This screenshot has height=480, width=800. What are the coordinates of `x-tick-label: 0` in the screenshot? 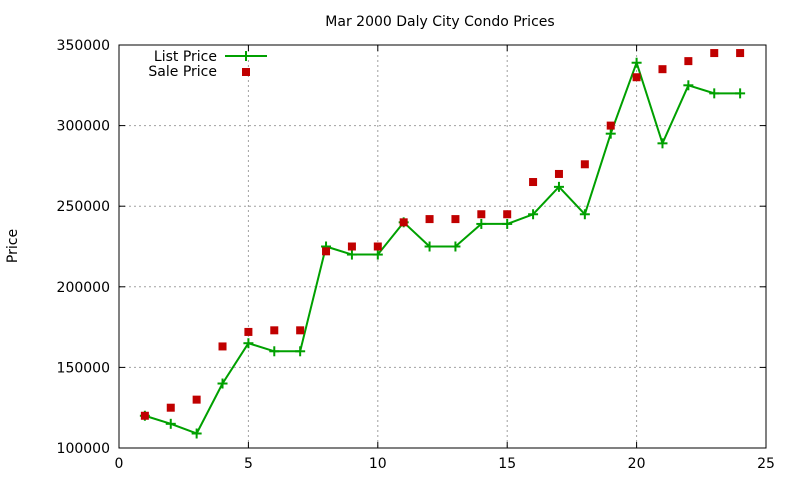 It's located at (119, 464).